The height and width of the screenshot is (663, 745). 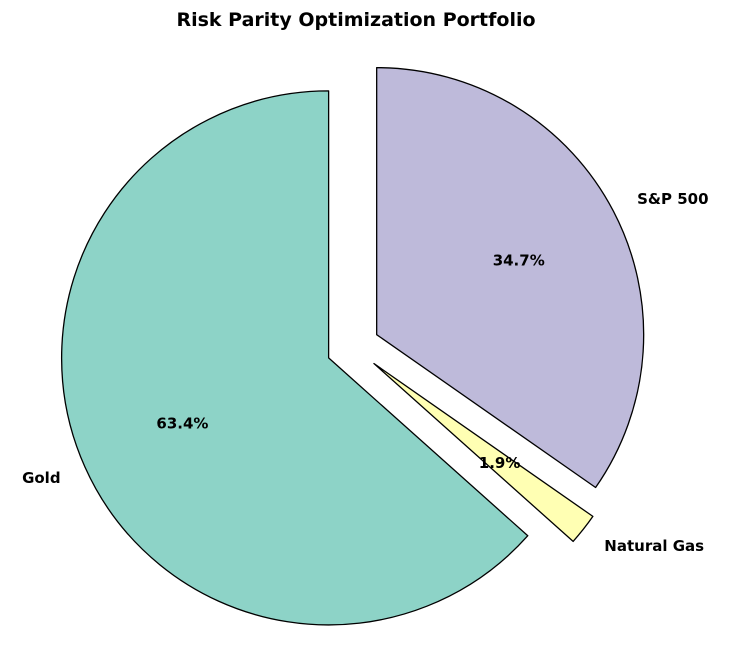 I want to click on pct-label-natural-gas: 1.9%, so click(x=500, y=463).